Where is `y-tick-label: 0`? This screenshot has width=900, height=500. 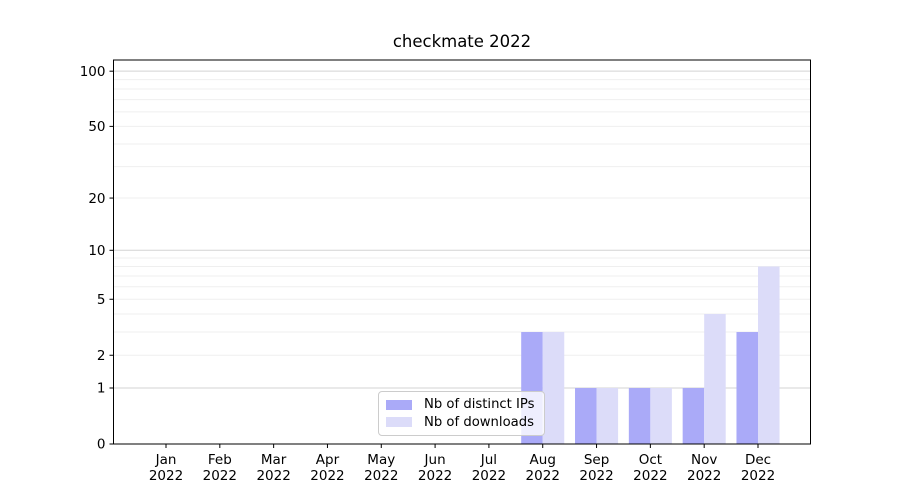 y-tick-label: 0 is located at coordinates (101, 445).